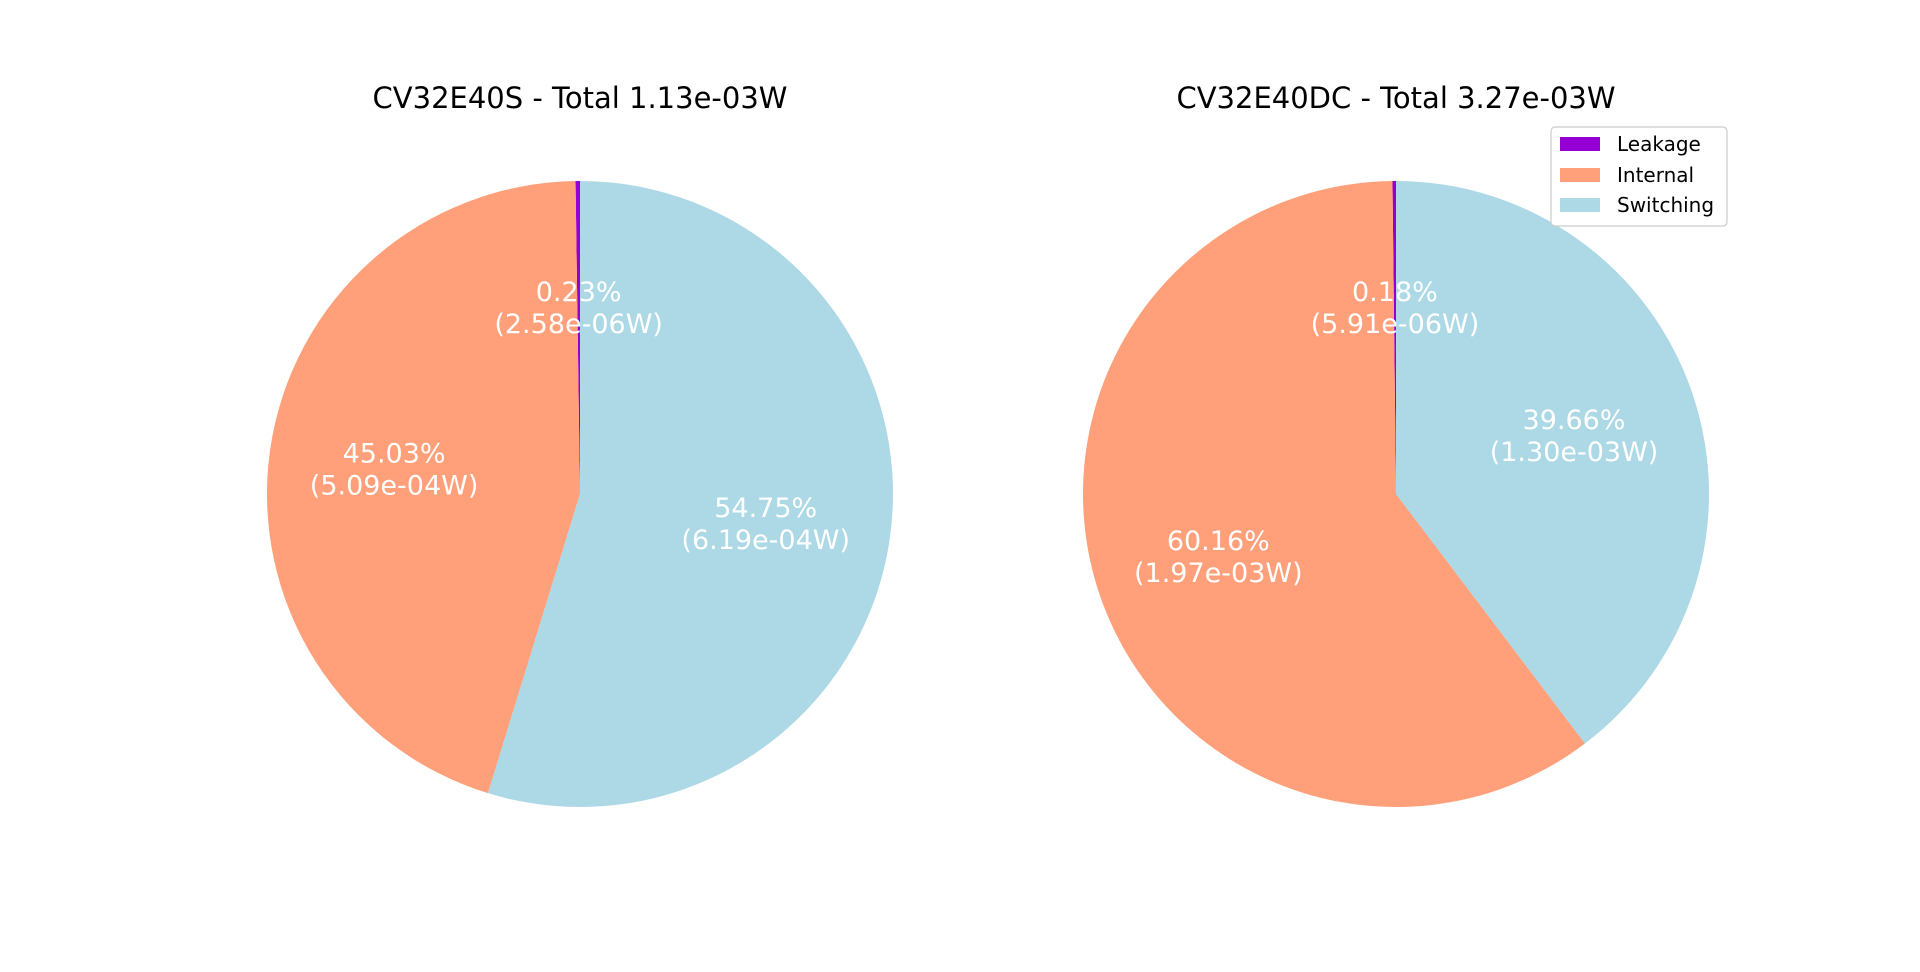  I want to click on legend-label-switching: Switching, so click(1665, 205).